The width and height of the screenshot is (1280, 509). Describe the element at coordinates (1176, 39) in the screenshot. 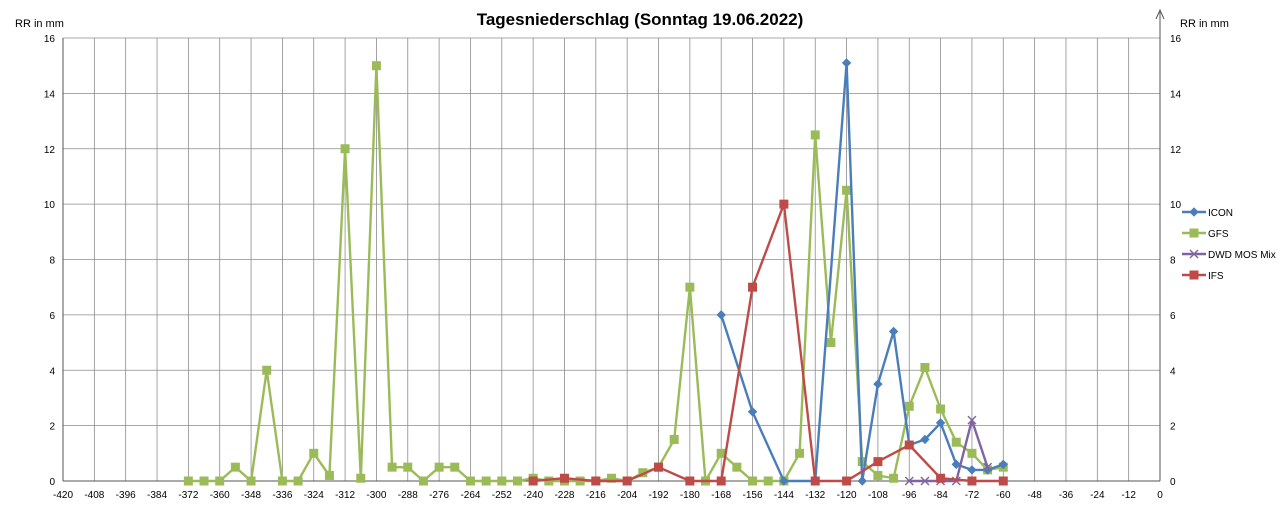

I see `y-tick-label-right: 16` at that location.